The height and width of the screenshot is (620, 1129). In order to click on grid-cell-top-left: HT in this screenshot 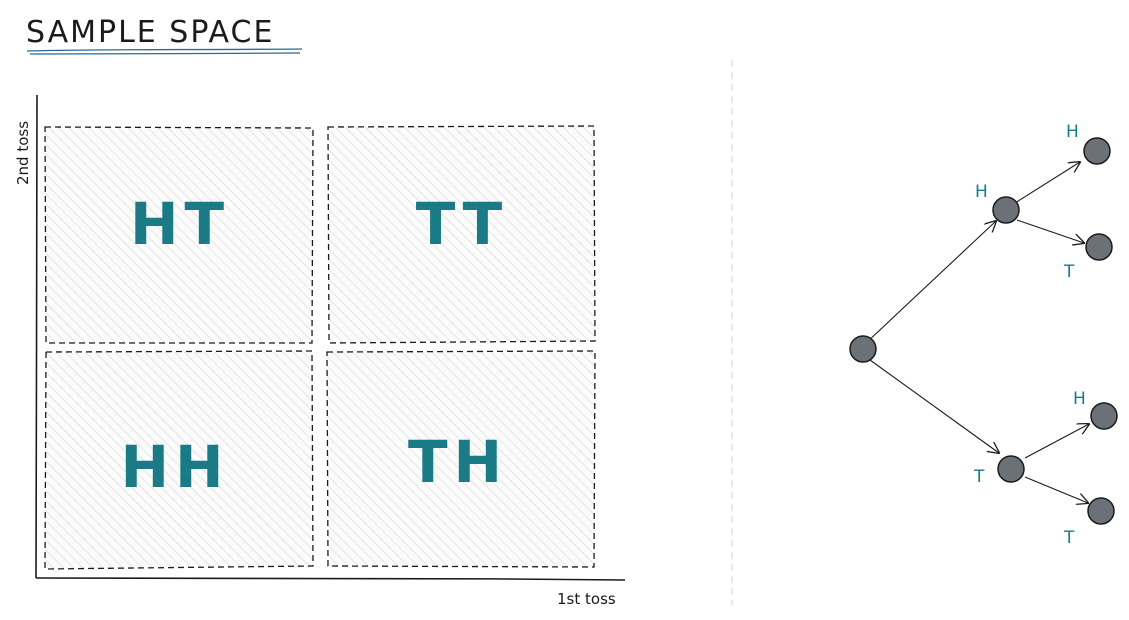, I will do `click(179, 235)`.